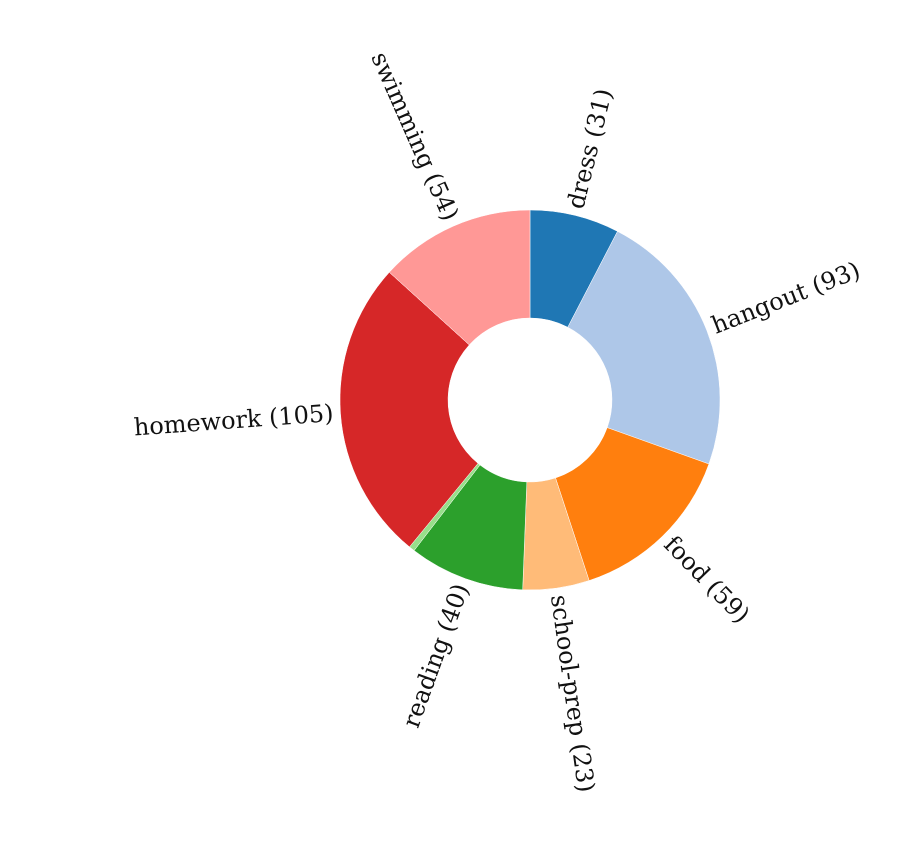 The width and height of the screenshot is (922, 866). What do you see at coordinates (234, 420) in the screenshot?
I see `label-homework: homework (105)` at bounding box center [234, 420].